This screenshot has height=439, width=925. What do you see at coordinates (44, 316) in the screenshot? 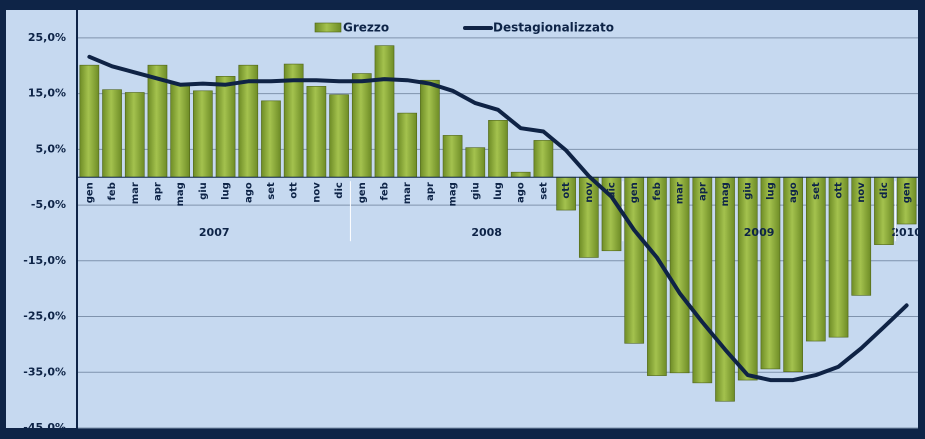
I see `y-tick-label: -25,0%` at bounding box center [44, 316].